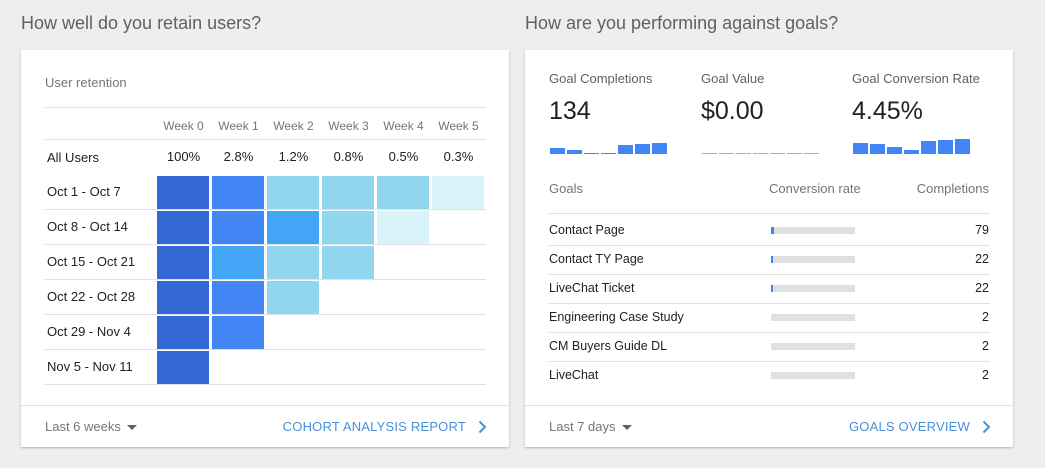  I want to click on metric-label: Goal Conversion Rate, so click(916, 78).